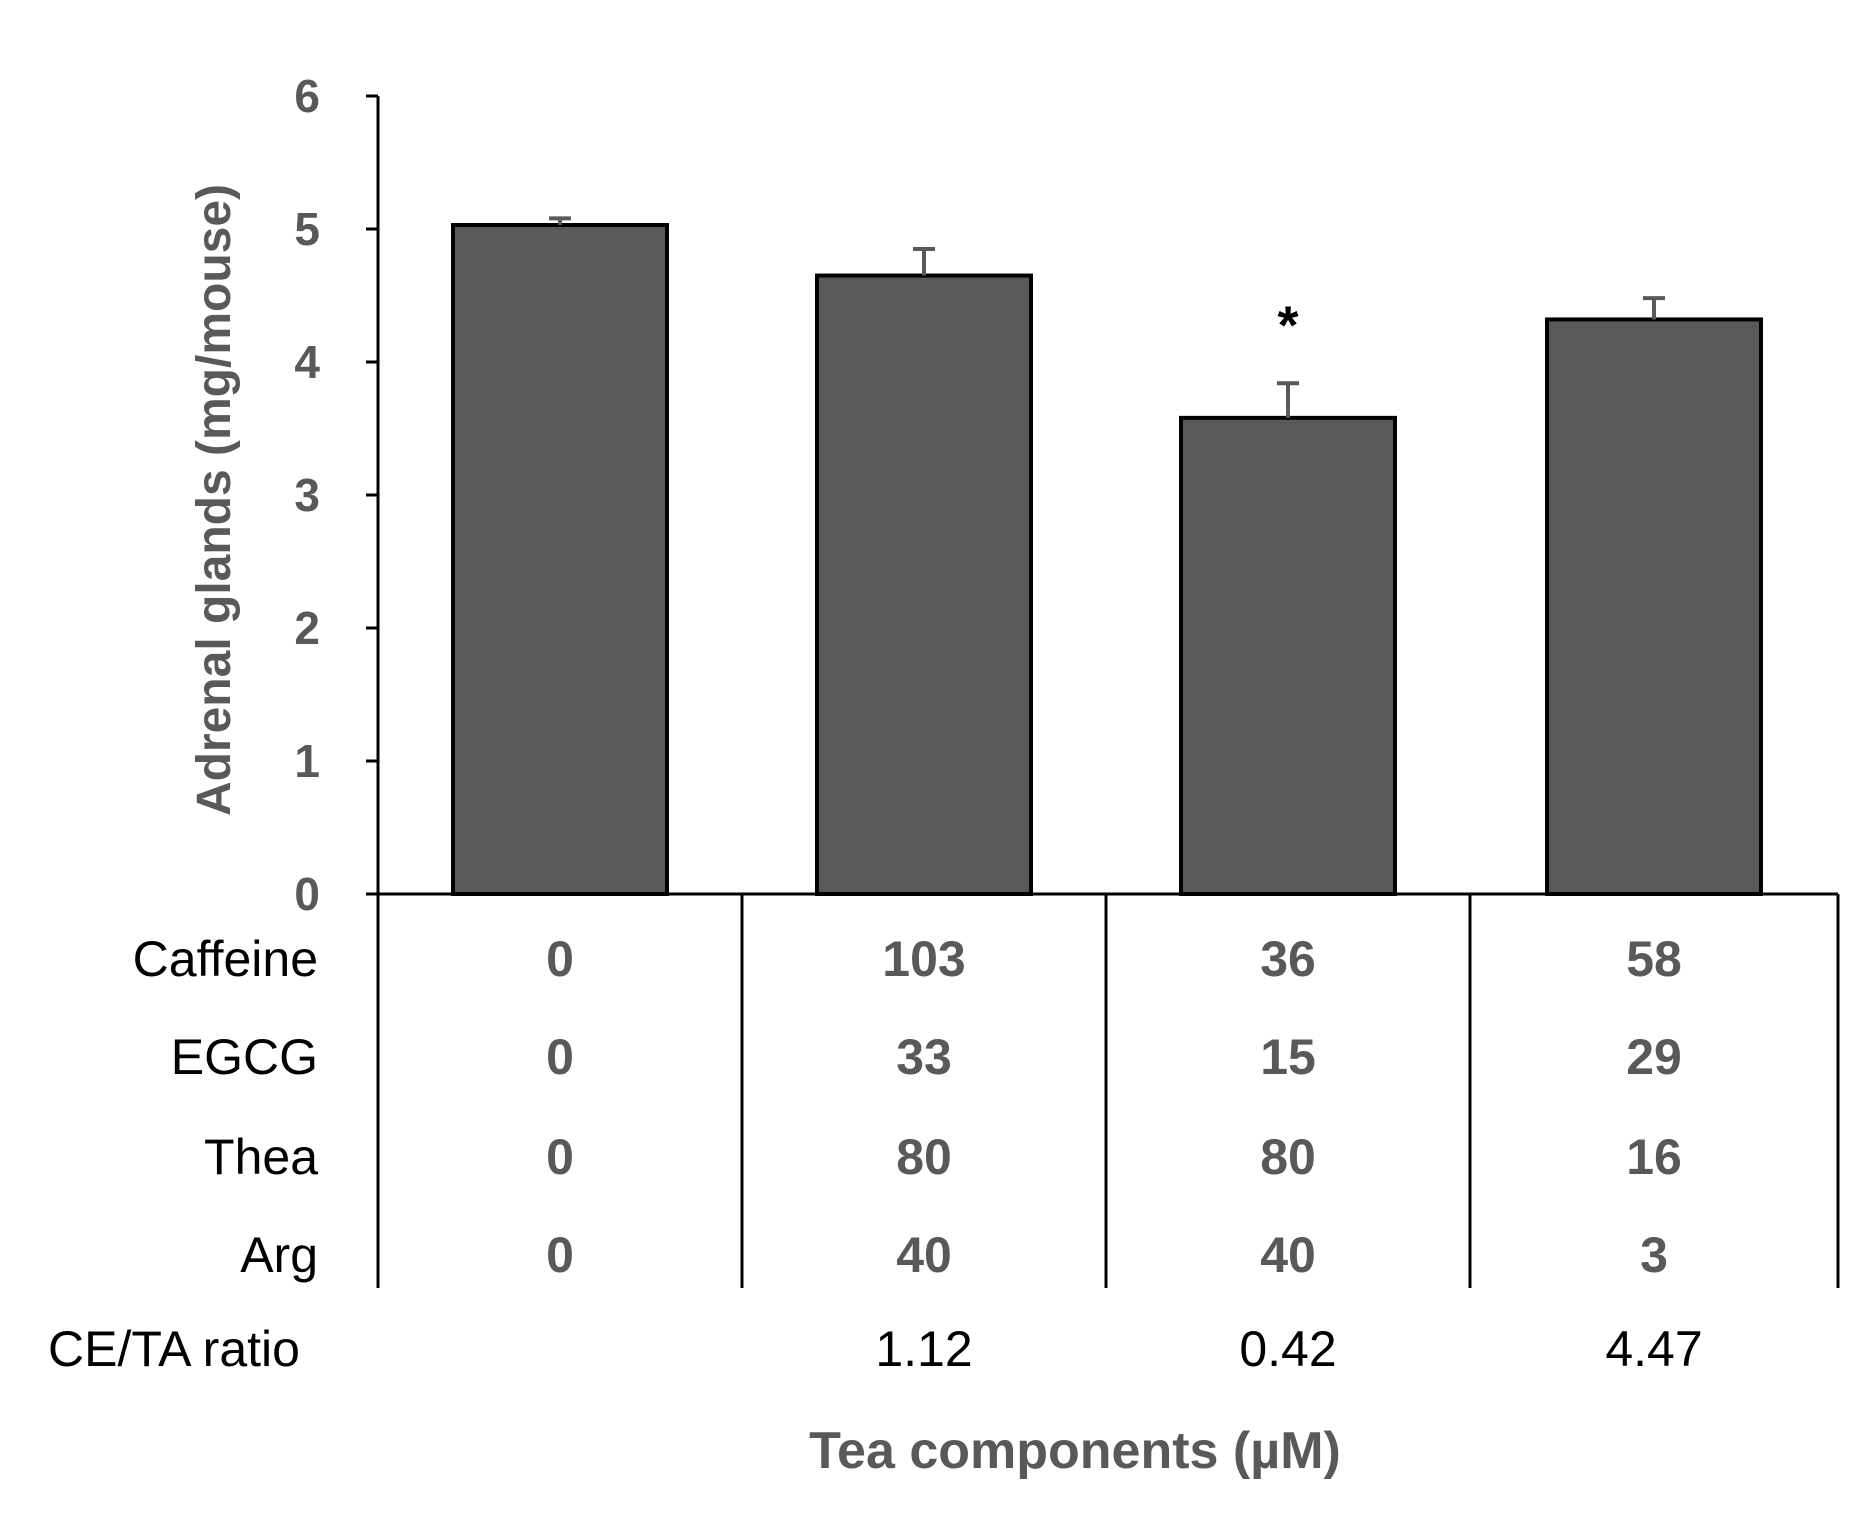 Image resolution: width=1861 pixels, height=1517 pixels. I want to click on y-axis: 0 1 2 3 4 5 6, so click(337, 495).